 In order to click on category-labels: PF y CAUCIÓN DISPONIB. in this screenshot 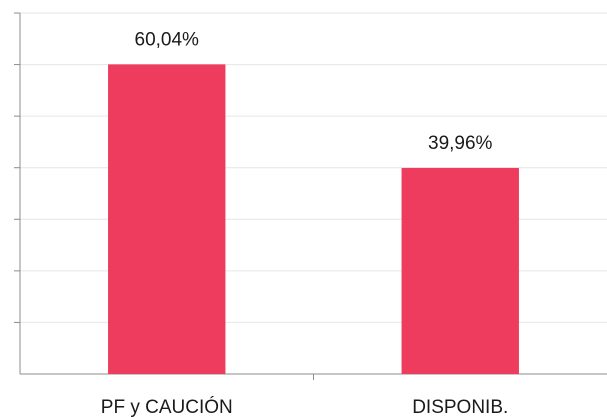, I will do `click(305, 406)`.